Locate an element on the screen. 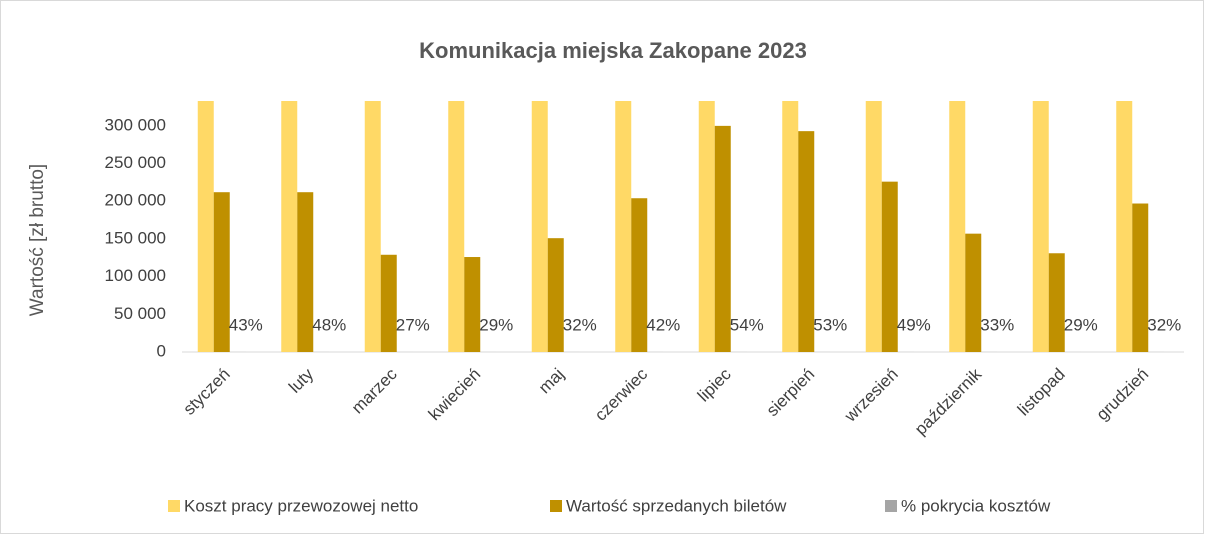 The image size is (1206, 535). legend-label: % pokrycia kosztów is located at coordinates (976, 505).